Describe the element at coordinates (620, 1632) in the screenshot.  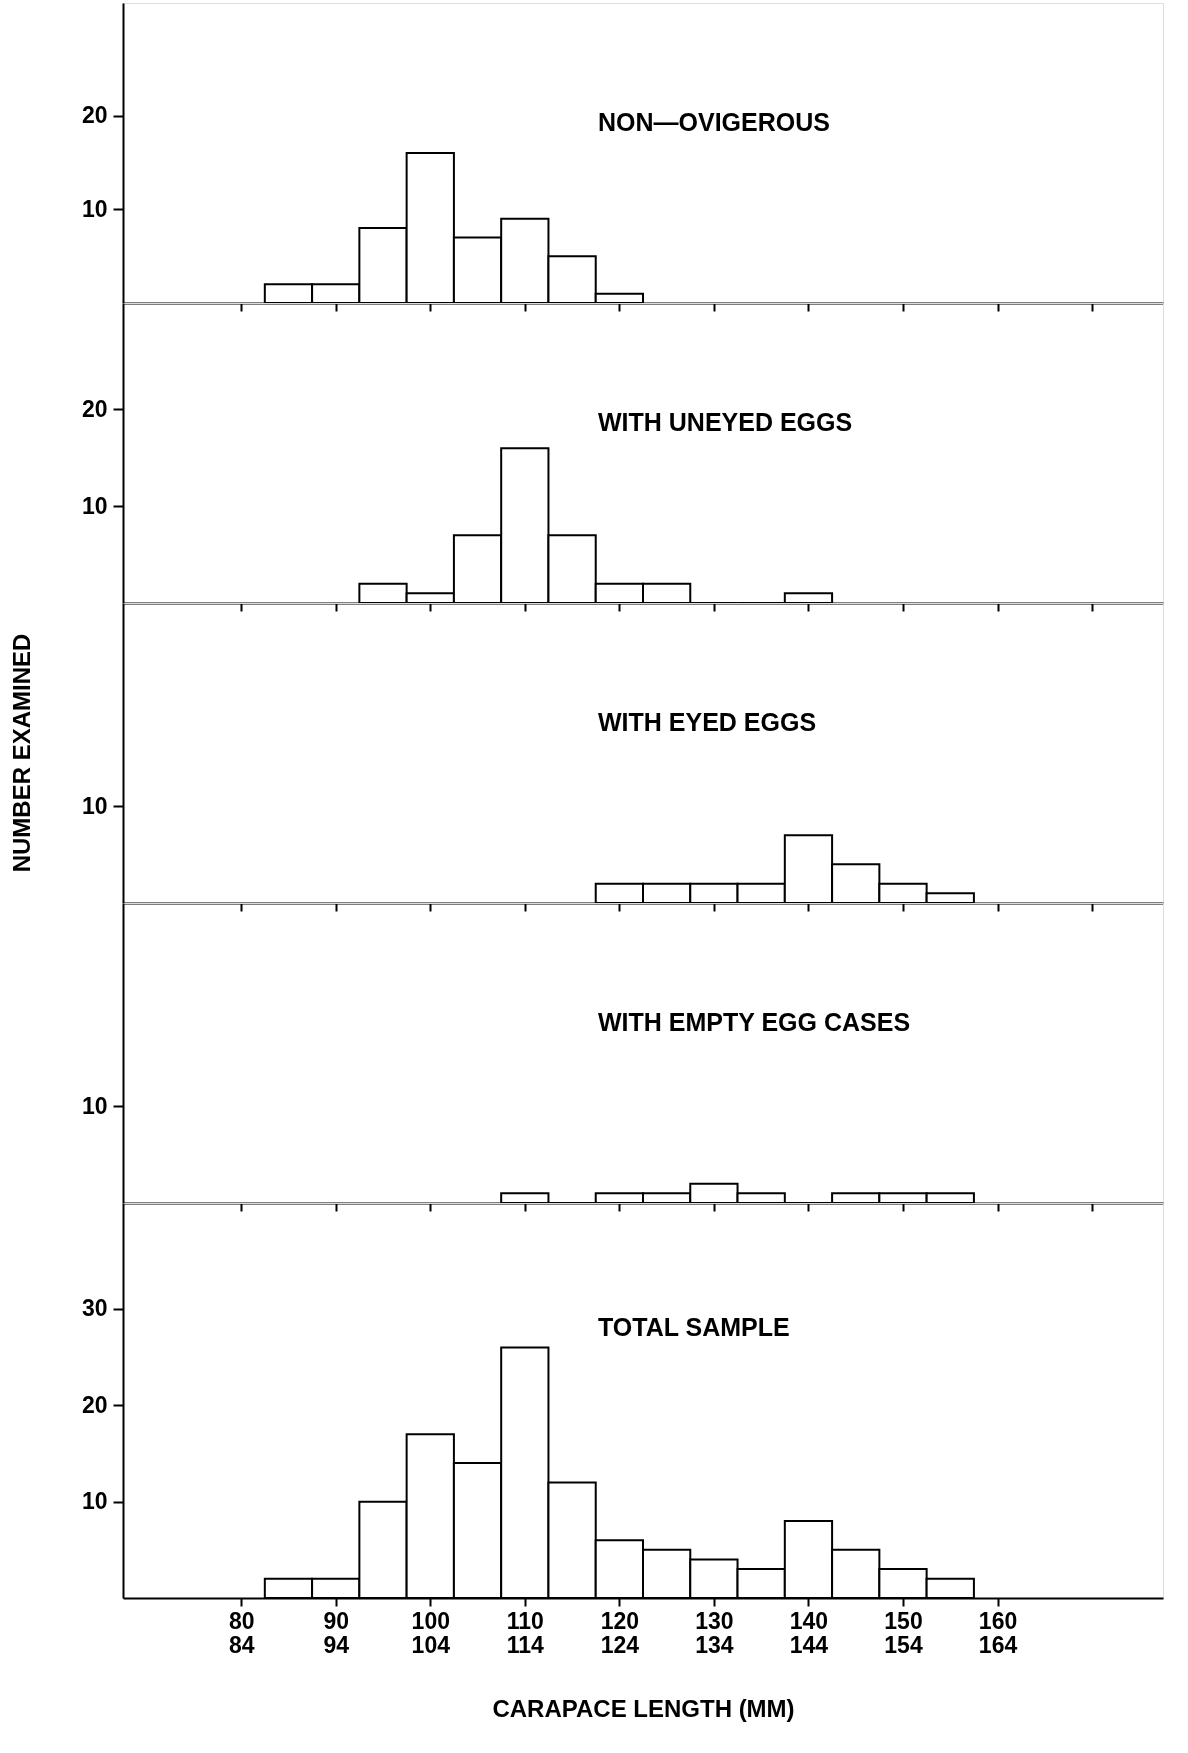
I see `x-tick-label: 120 124` at that location.